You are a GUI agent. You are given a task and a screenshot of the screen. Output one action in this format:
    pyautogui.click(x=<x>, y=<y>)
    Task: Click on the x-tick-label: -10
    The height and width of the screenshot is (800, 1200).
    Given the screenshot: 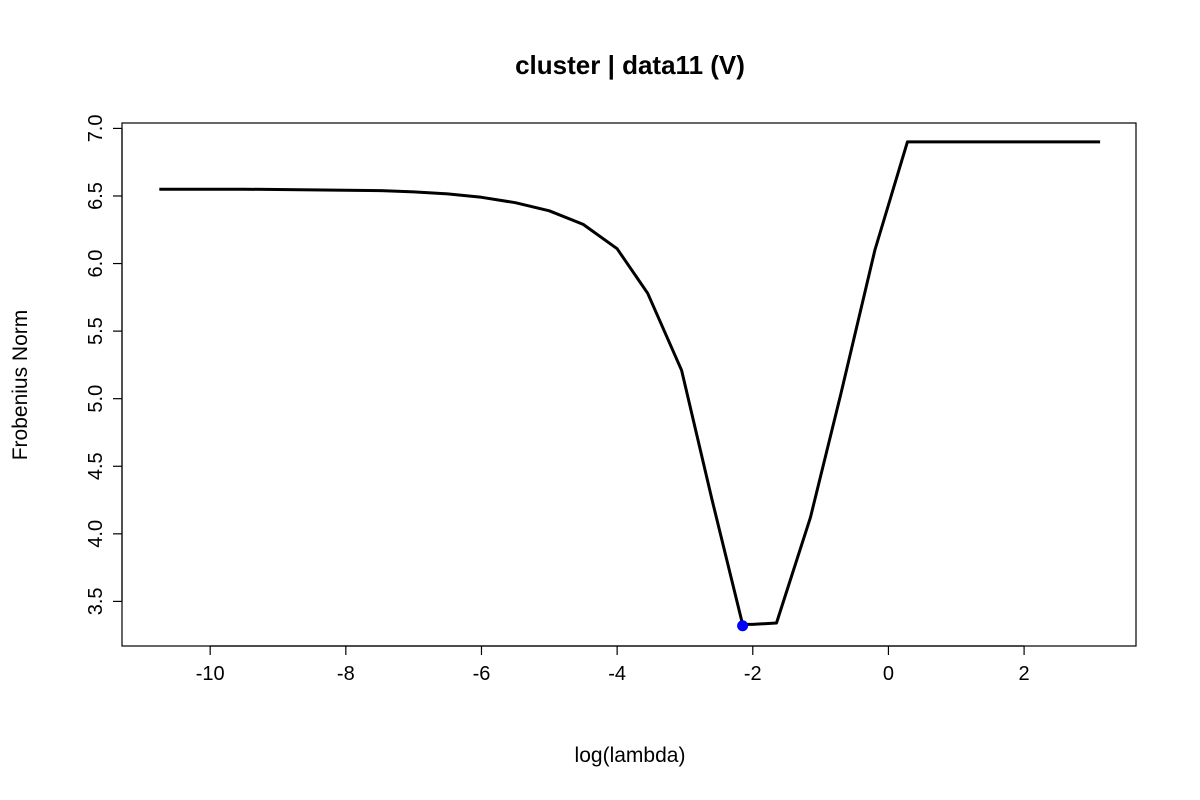 What is the action you would take?
    pyautogui.click(x=210, y=674)
    